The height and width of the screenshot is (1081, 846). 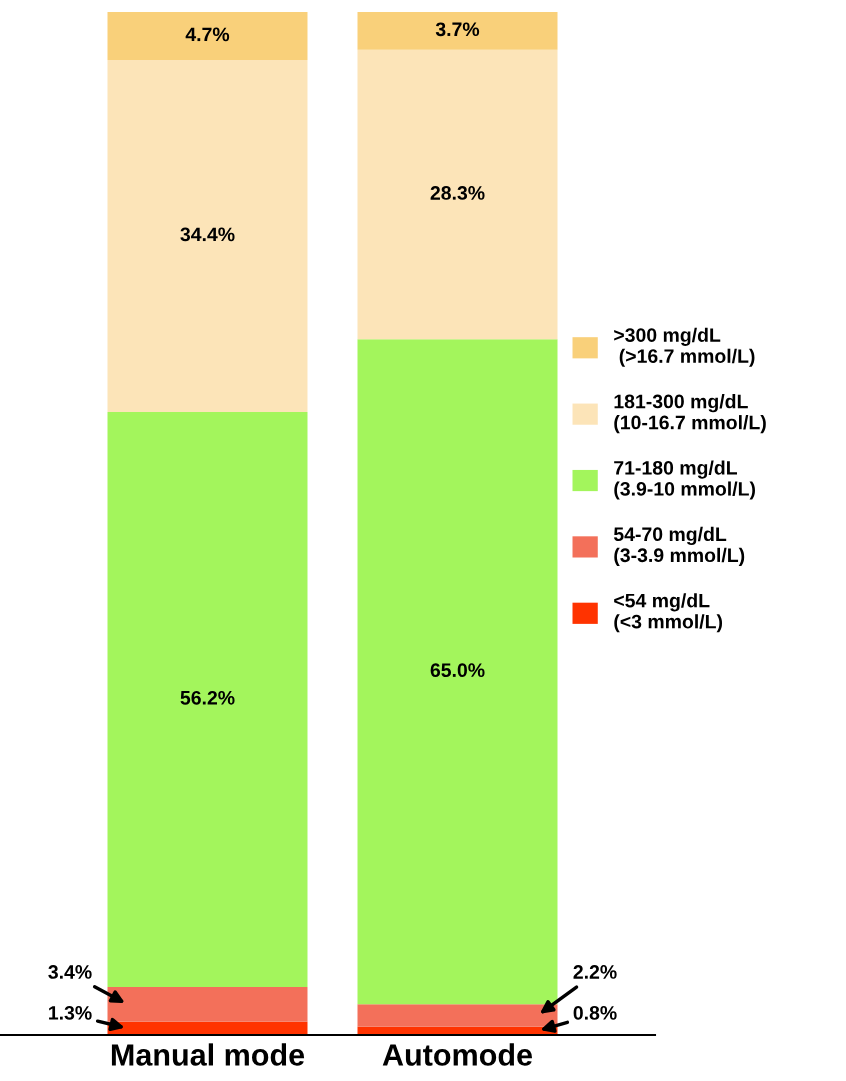 I want to click on data-label: 2.2%, so click(x=595, y=972).